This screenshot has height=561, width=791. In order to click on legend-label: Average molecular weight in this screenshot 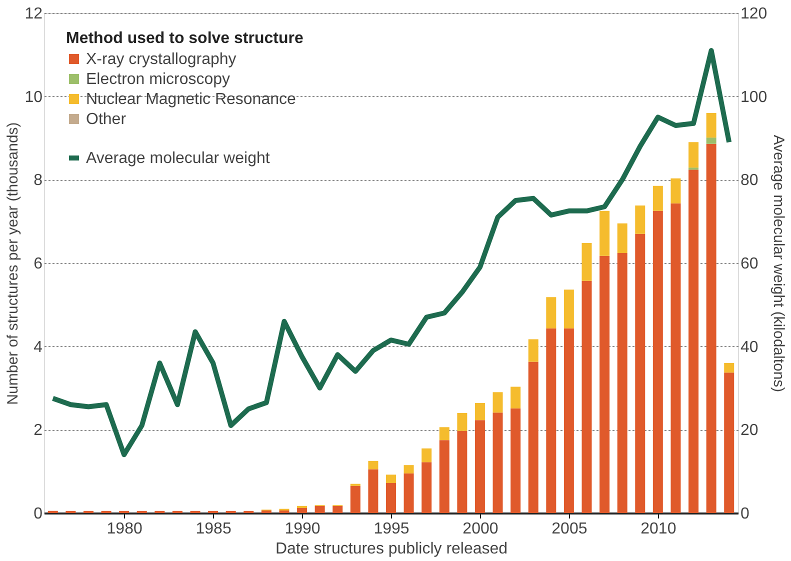, I will do `click(178, 158)`.